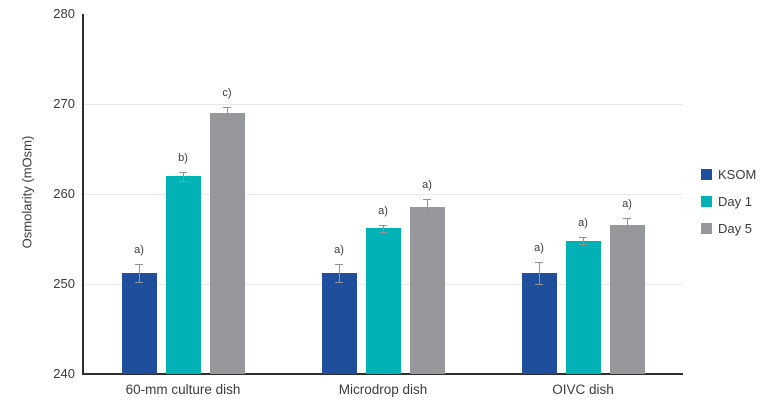  I want to click on y-axis-line, so click(83, 194).